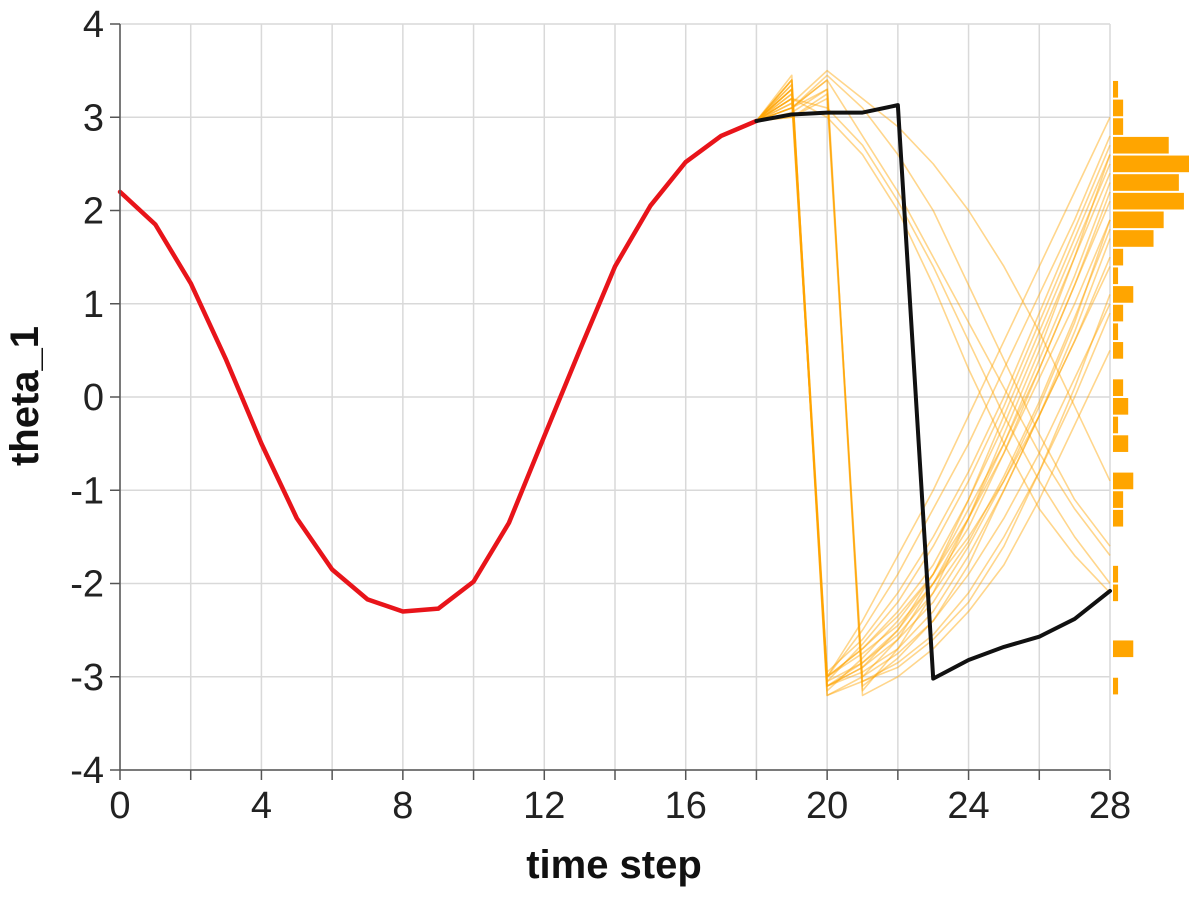 This screenshot has width=1196, height=901. I want to click on y-axis-title: theta_1, so click(25, 396).